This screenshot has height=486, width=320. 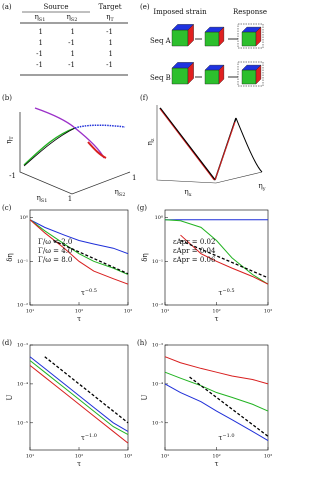 What do you see at coordinates (157, 346) in the screenshot?
I see `y-tick-label: 10⁻³` at bounding box center [157, 346].